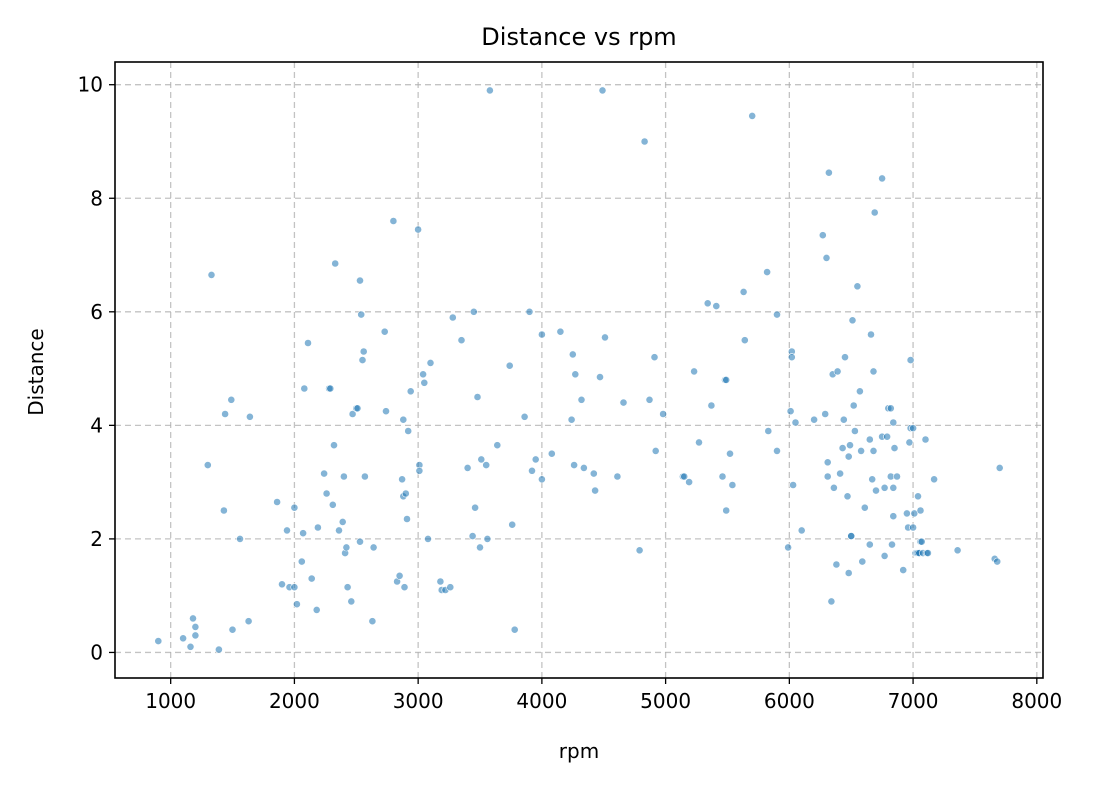 Image resolution: width=1094 pixels, height=785 pixels. Describe the element at coordinates (36, 371) in the screenshot. I see `y-axis-label: Distance` at that location.